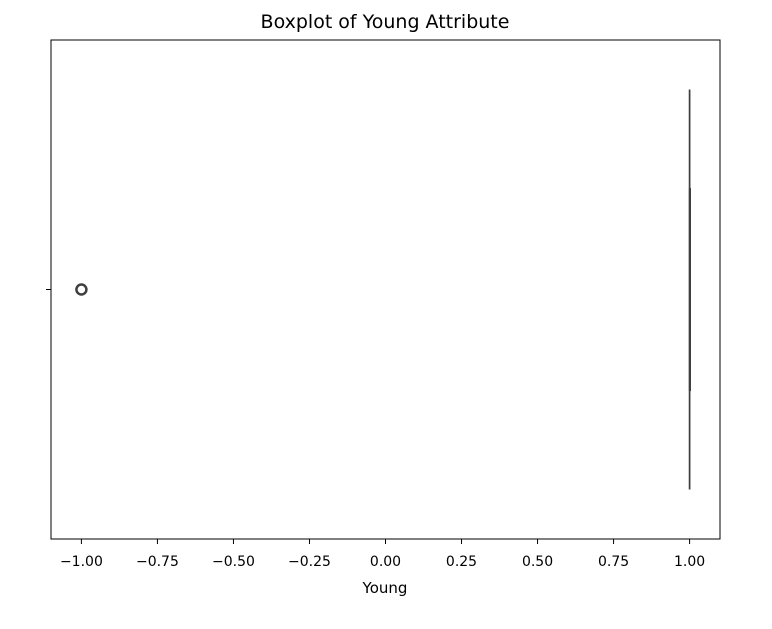  I want to click on outlier-point, so click(81, 289).